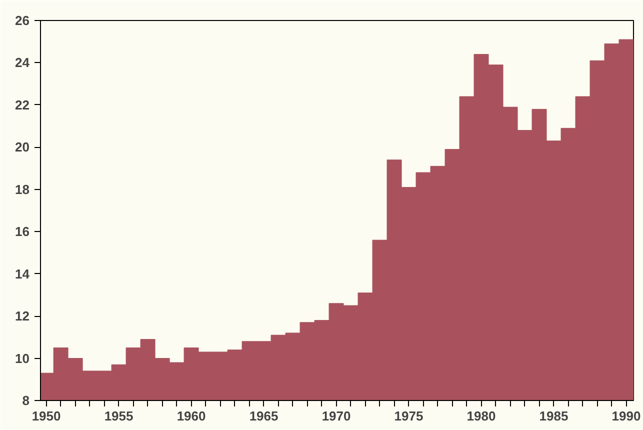 The width and height of the screenshot is (643, 430). I want to click on y-tick-label: 16, so click(22, 232).